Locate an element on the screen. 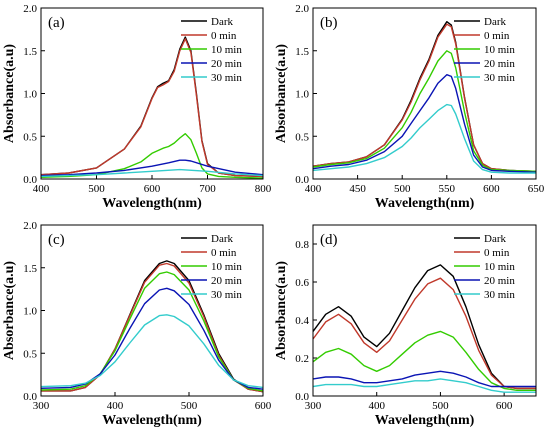 The image size is (550, 434). panel-label: (b) is located at coordinates (329, 23).